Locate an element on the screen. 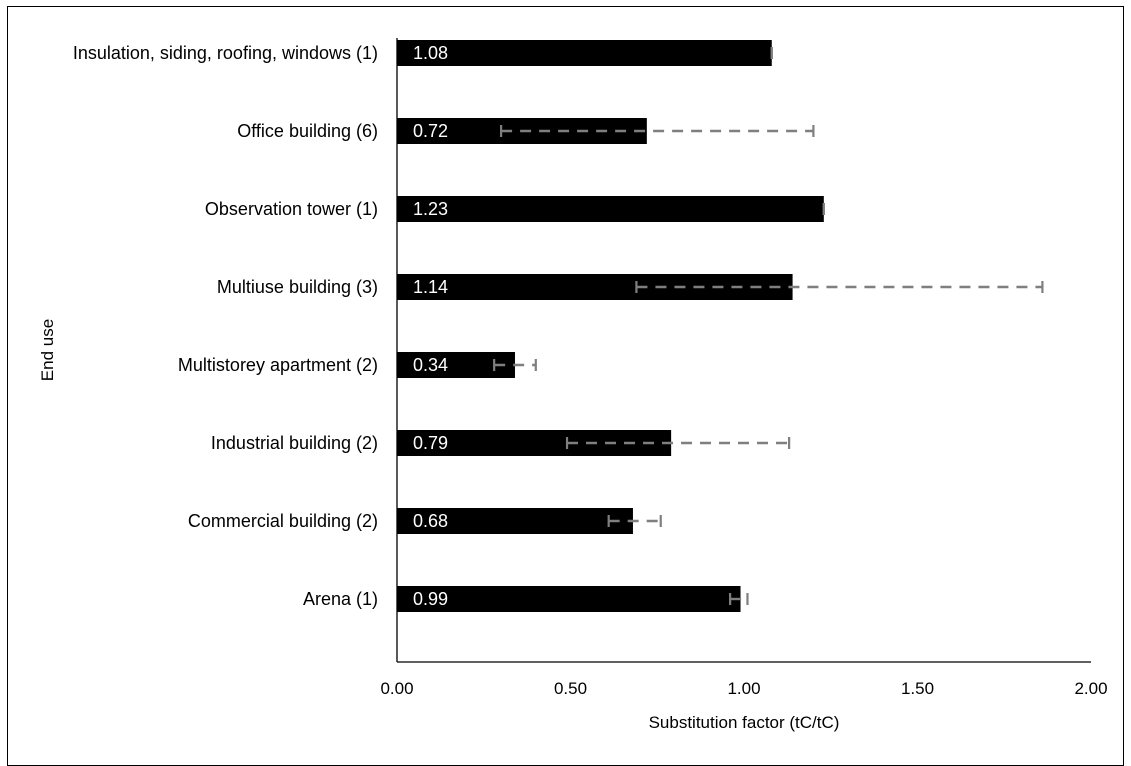  x-tick-label: 0.50 is located at coordinates (570, 688).